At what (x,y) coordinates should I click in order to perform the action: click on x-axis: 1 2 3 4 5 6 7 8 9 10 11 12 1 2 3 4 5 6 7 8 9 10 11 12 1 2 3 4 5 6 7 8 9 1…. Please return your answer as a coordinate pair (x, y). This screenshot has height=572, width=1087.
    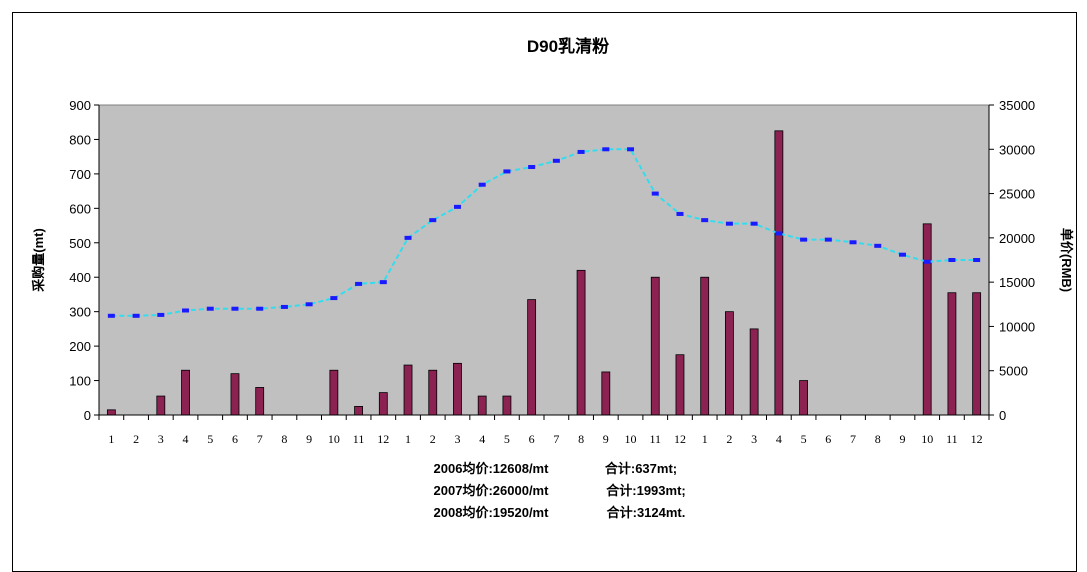
    Looking at the image, I should click on (544, 430).